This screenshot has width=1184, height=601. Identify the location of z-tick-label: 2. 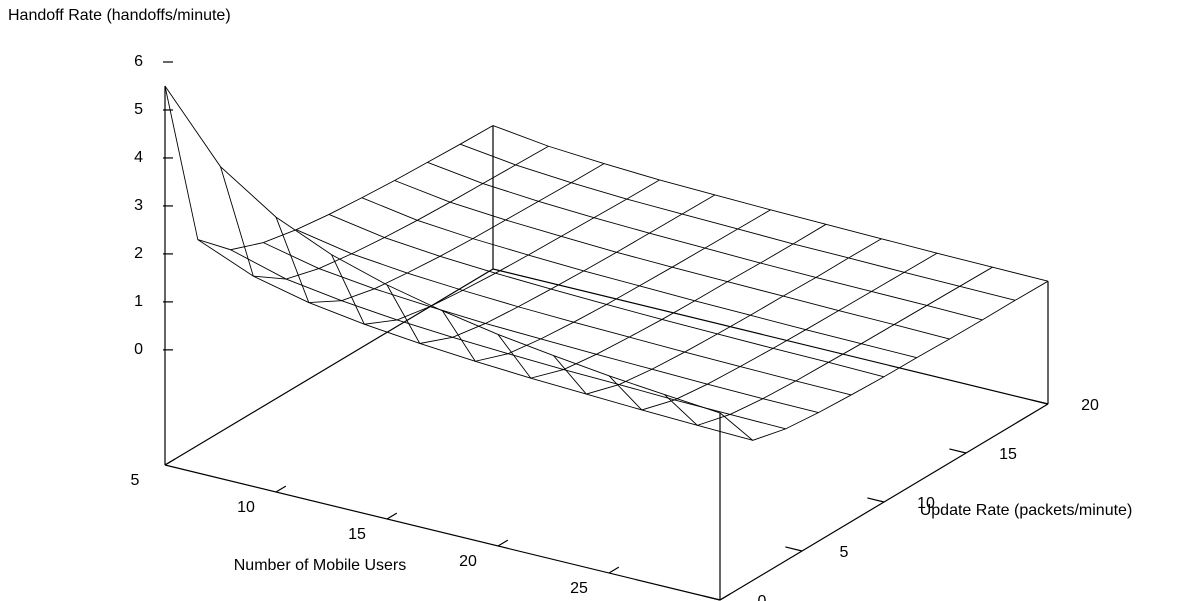
(138, 253).